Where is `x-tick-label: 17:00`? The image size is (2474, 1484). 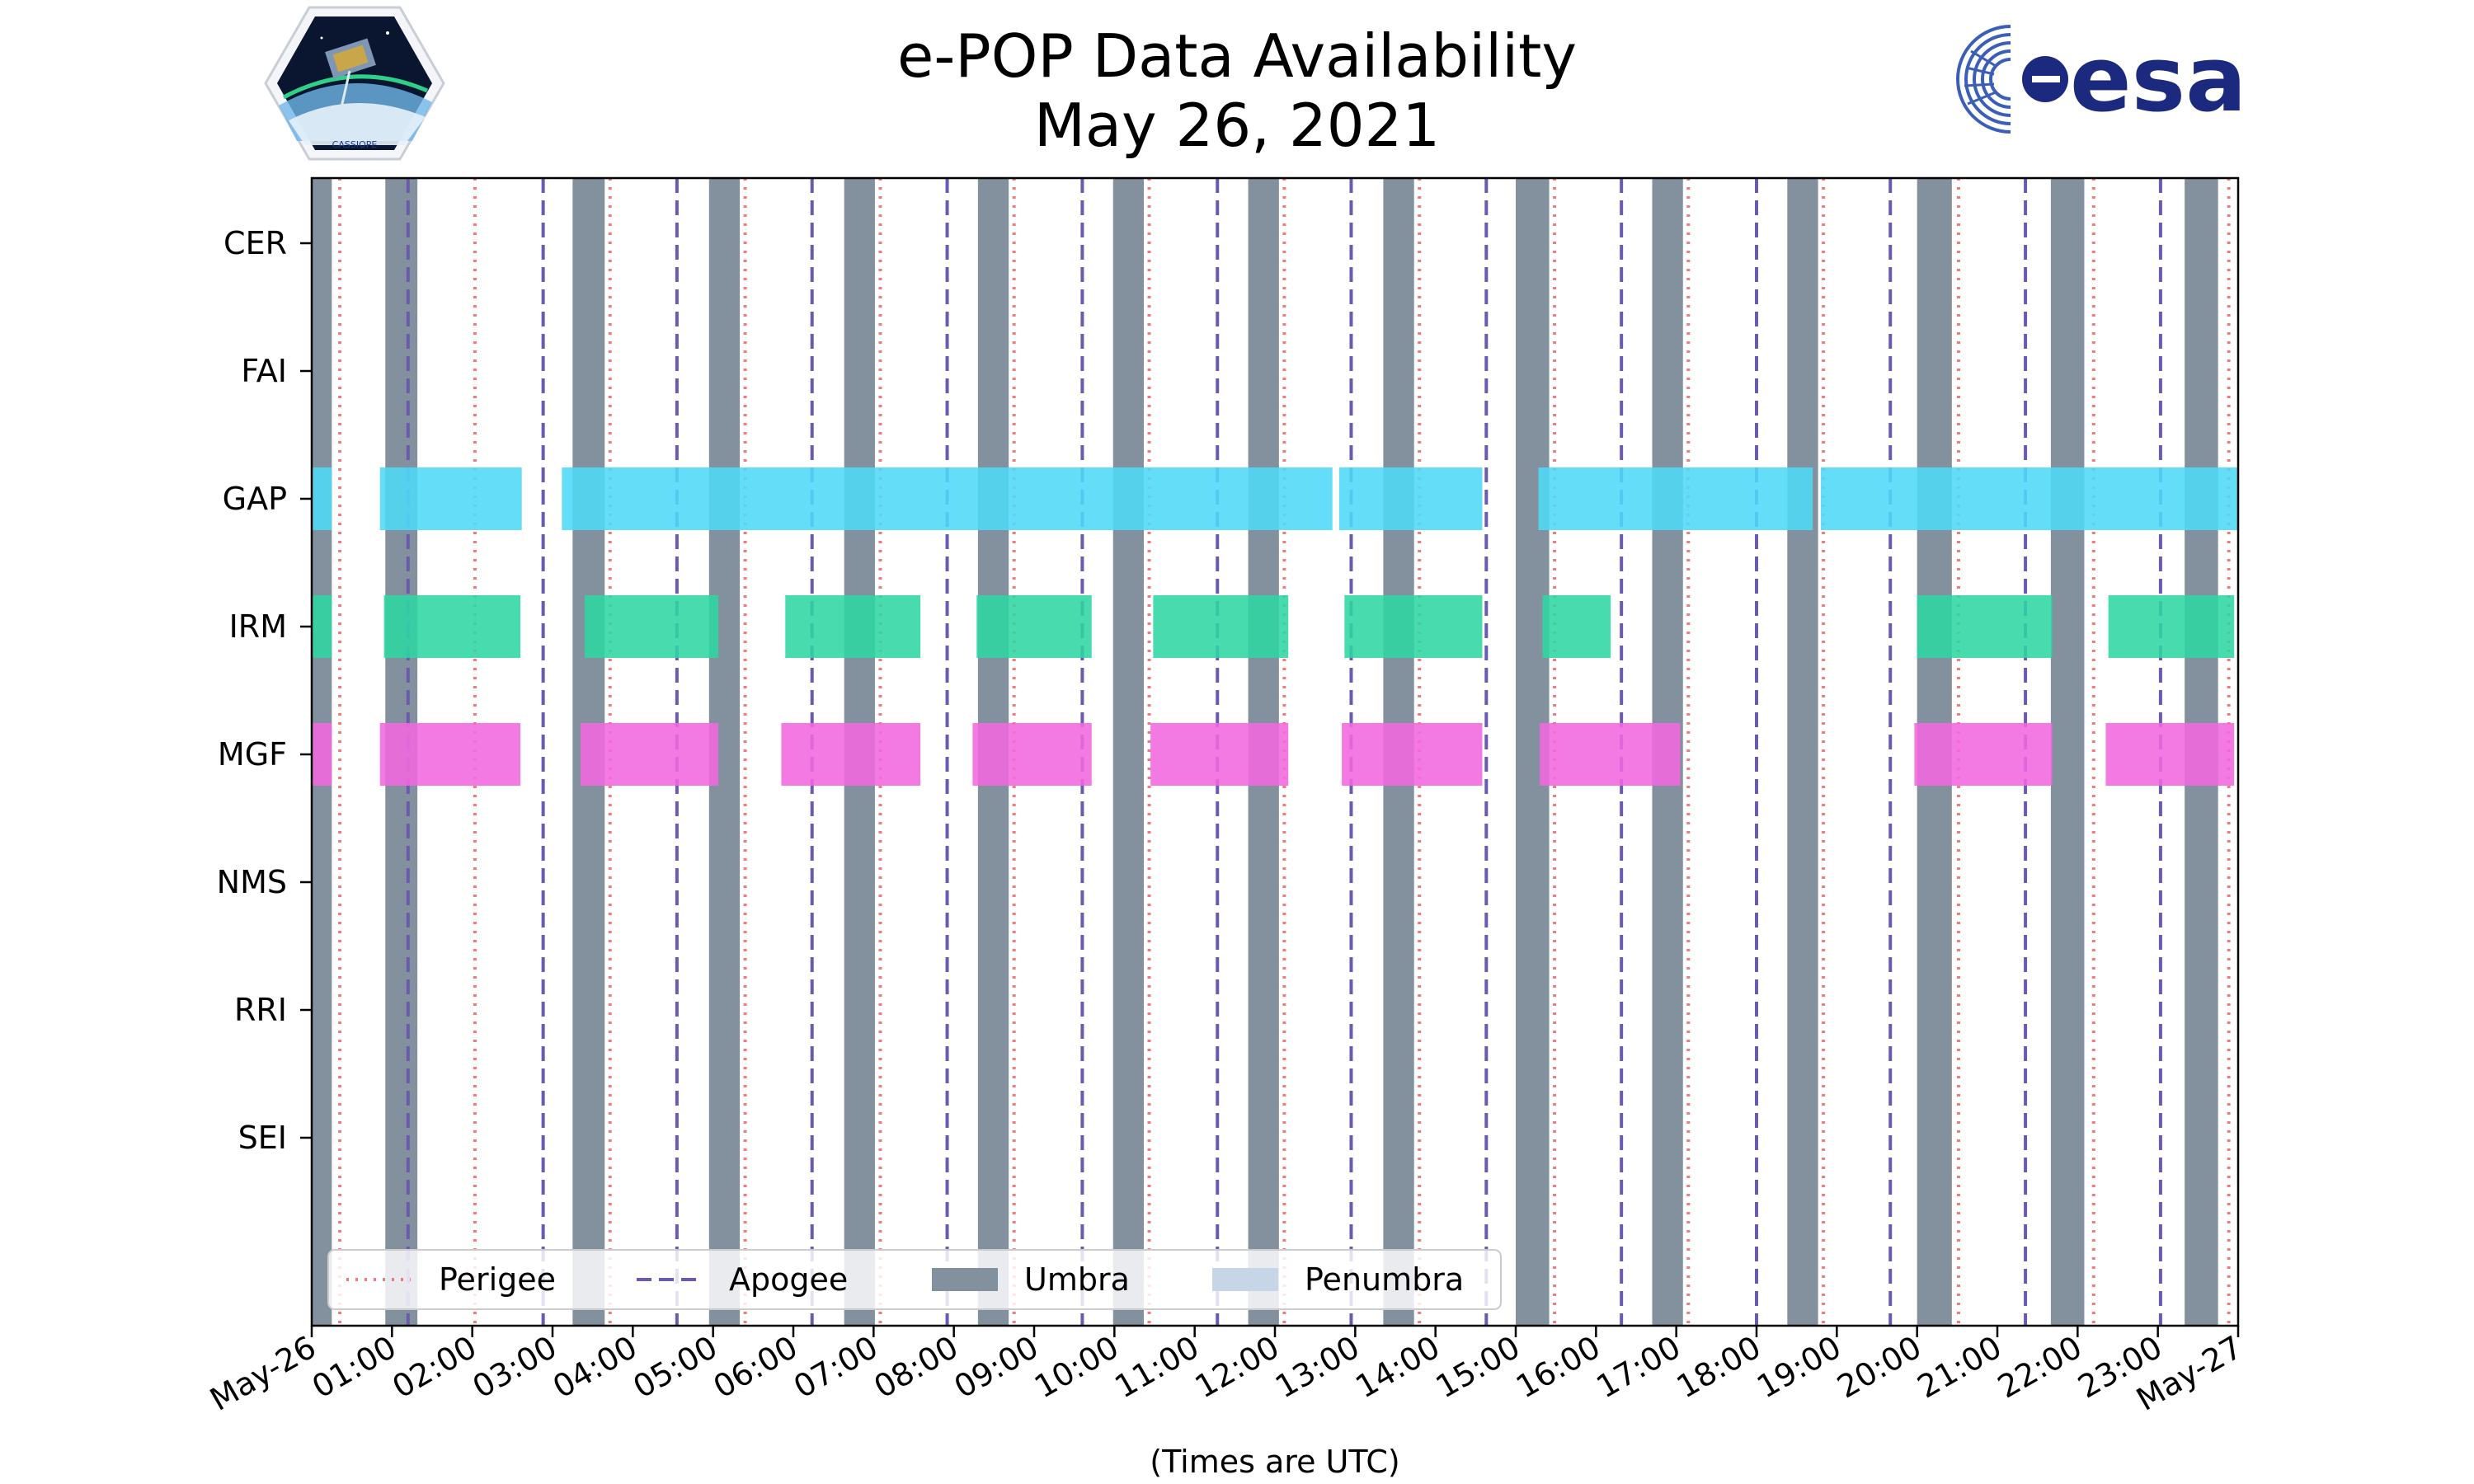 x-tick-label: 17:00 is located at coordinates (1638, 1367).